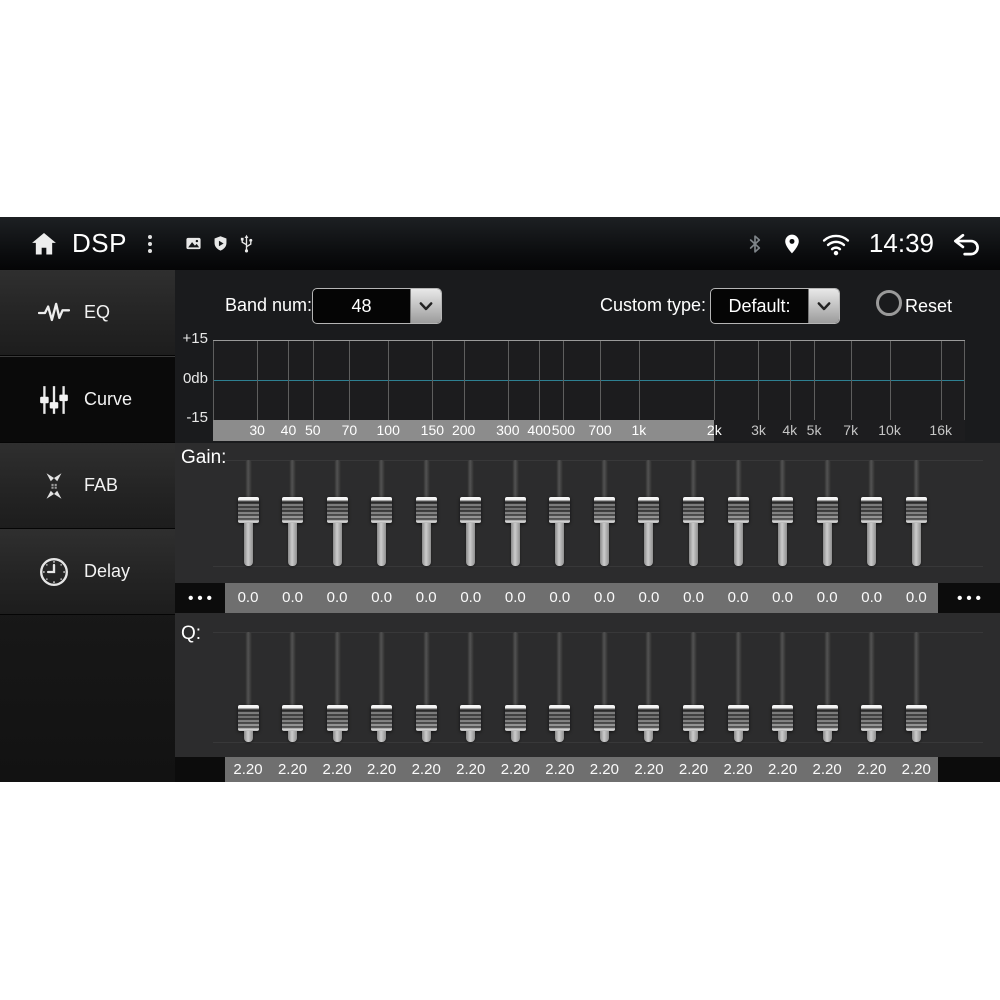 The width and height of the screenshot is (1000, 1000). I want to click on back-icon, so click(967, 244).